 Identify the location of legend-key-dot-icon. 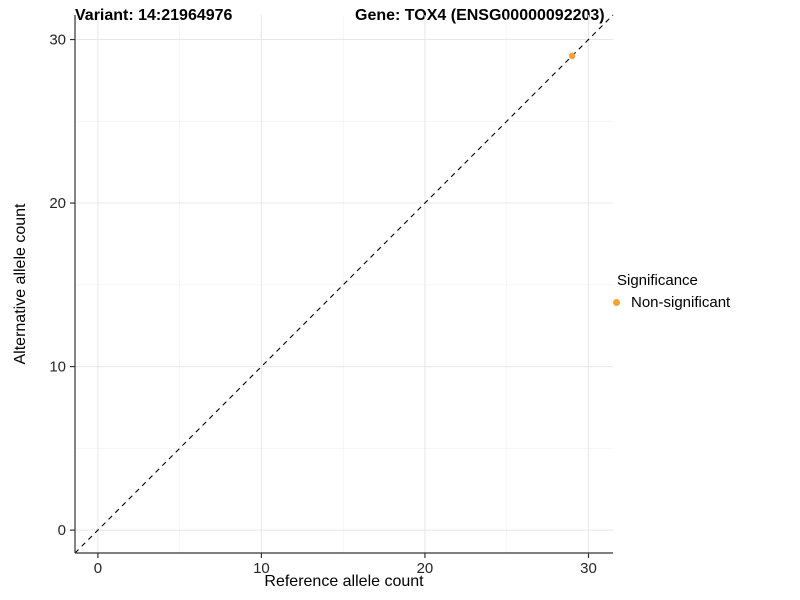
(616, 302).